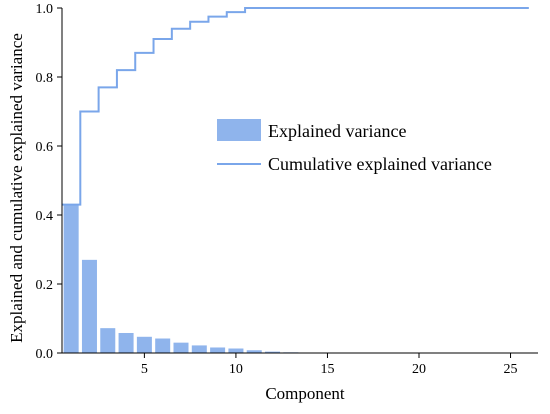 This screenshot has height=414, width=550. What do you see at coordinates (305, 393) in the screenshot?
I see `x-axis-title: Component` at bounding box center [305, 393].